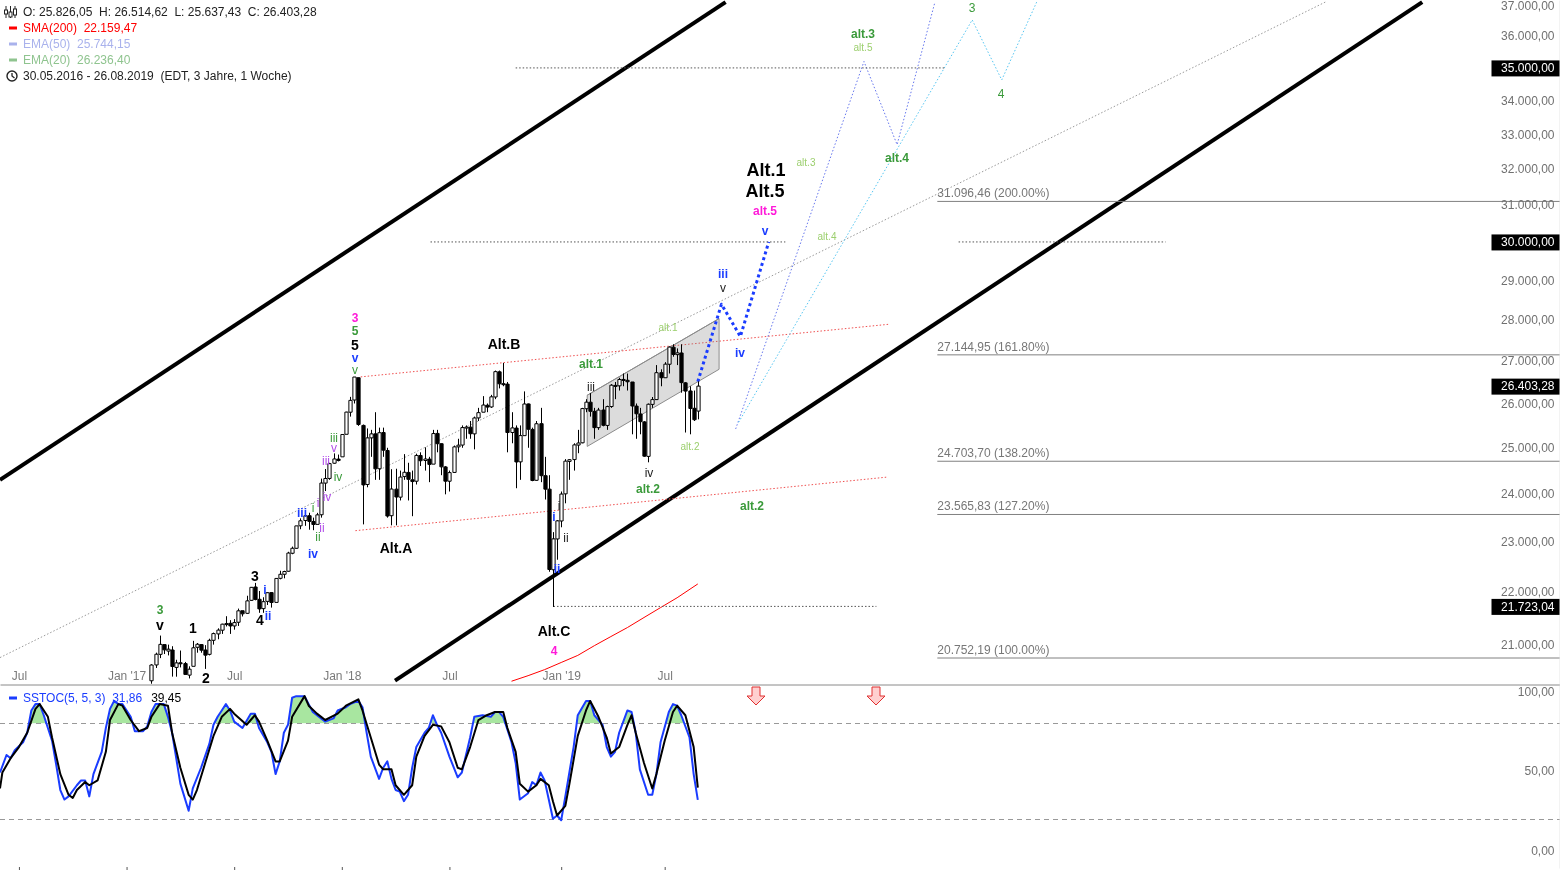  What do you see at coordinates (765, 191) in the screenshot?
I see `annotation: Alt.5` at bounding box center [765, 191].